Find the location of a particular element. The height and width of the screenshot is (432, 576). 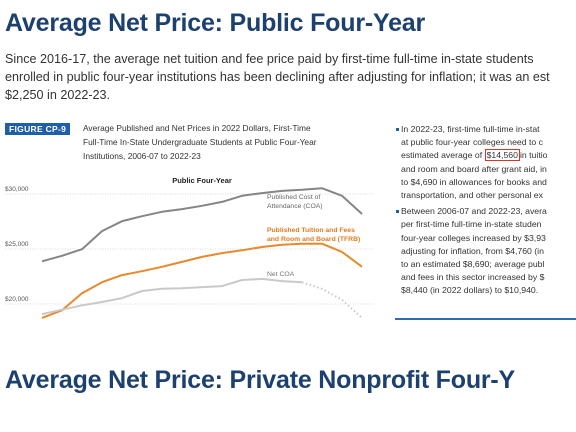

y-tick-label: $20,000 is located at coordinates (17, 299).